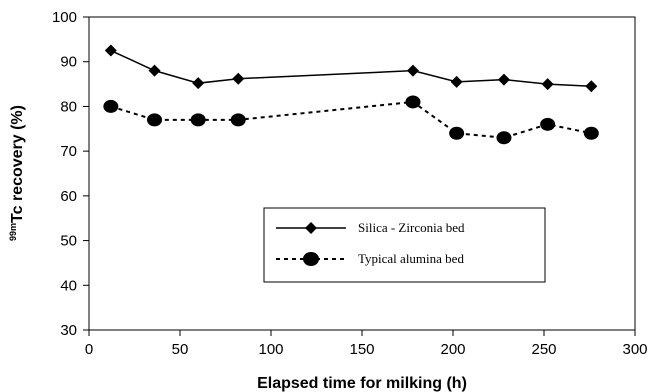  Describe the element at coordinates (89, 349) in the screenshot. I see `x-tick-label: 0` at that location.